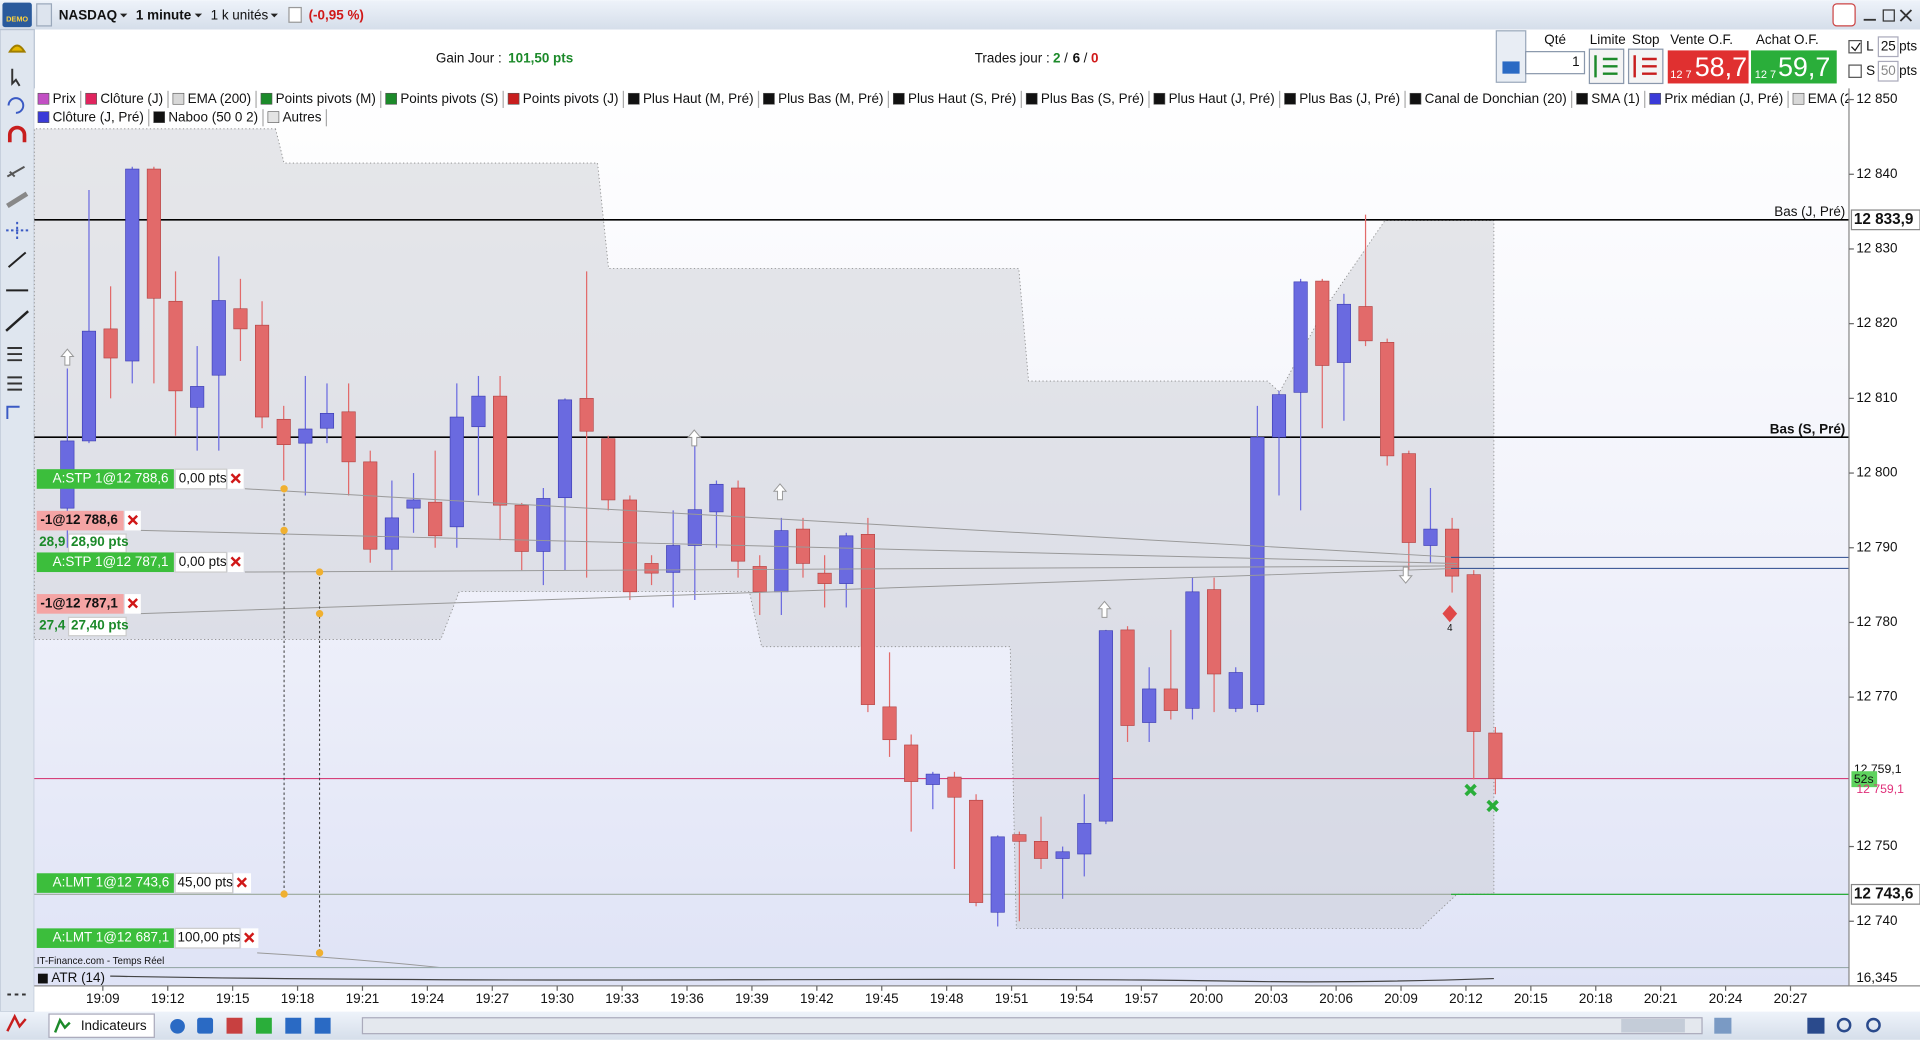  What do you see at coordinates (293, 1025) in the screenshot?
I see `window-button` at bounding box center [293, 1025].